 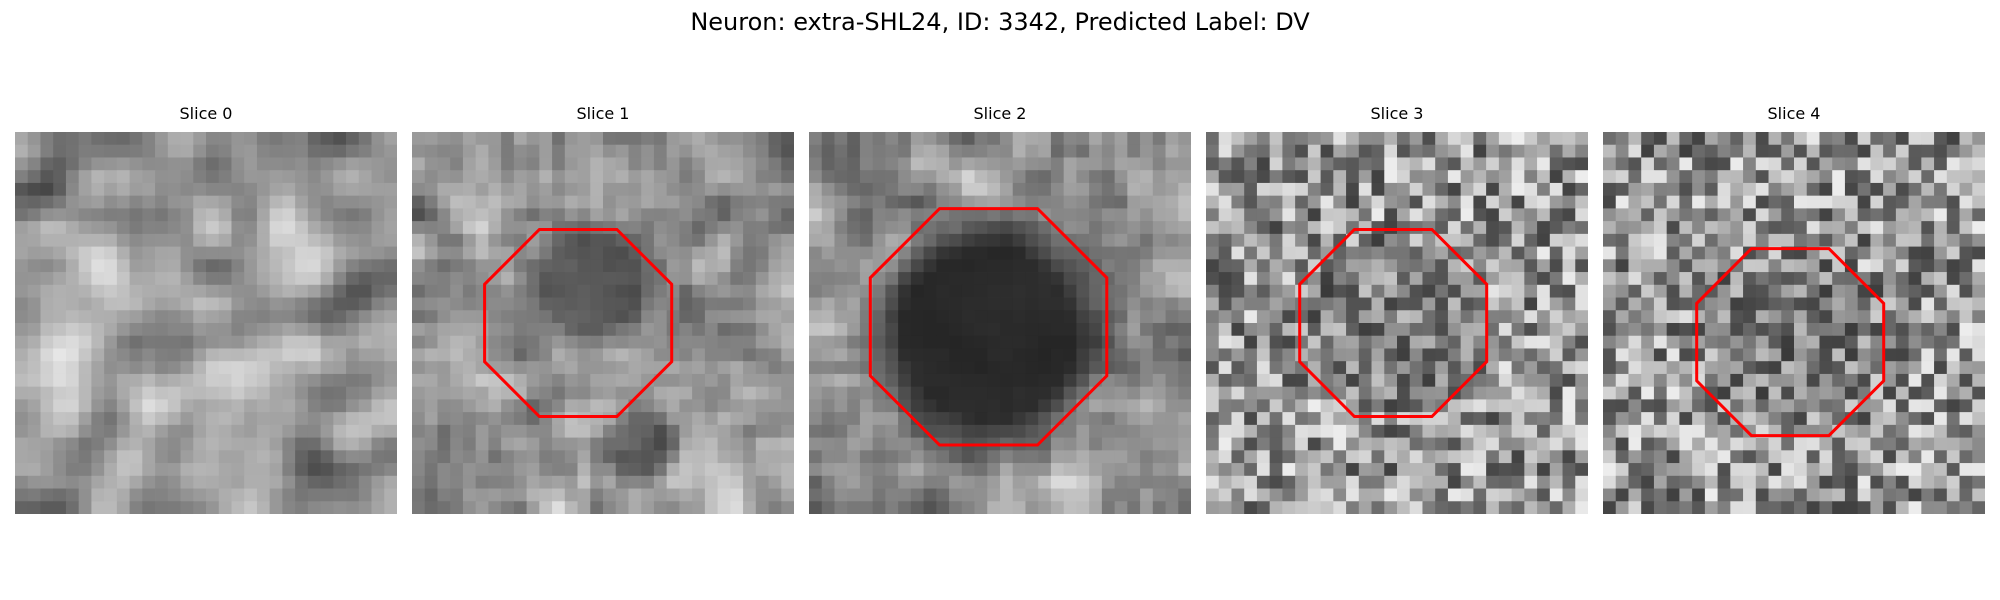 I want to click on slice-title: Slice 0, so click(x=206, y=113).